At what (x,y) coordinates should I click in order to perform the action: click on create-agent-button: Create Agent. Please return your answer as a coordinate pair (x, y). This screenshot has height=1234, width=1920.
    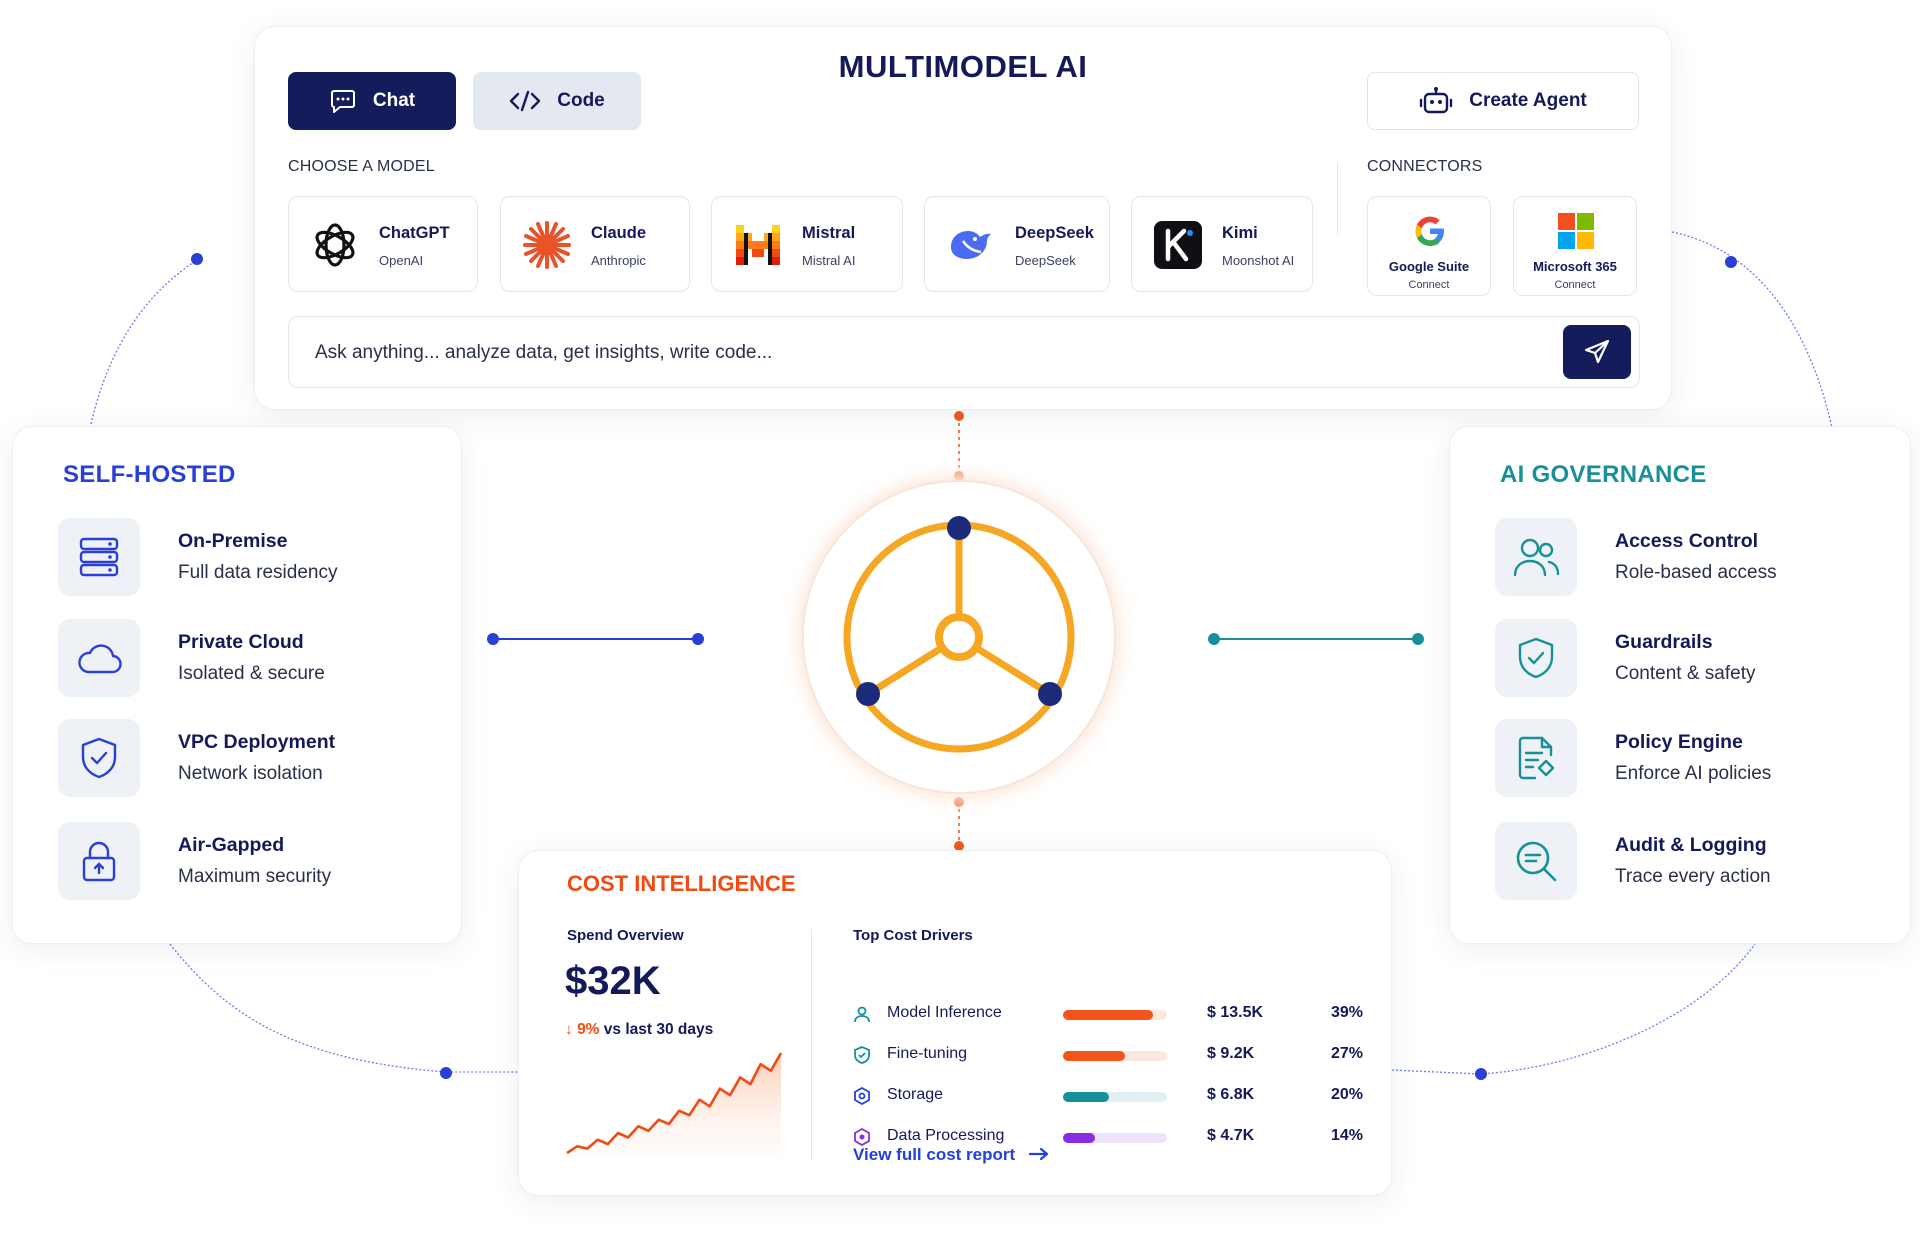
    Looking at the image, I should click on (1503, 101).